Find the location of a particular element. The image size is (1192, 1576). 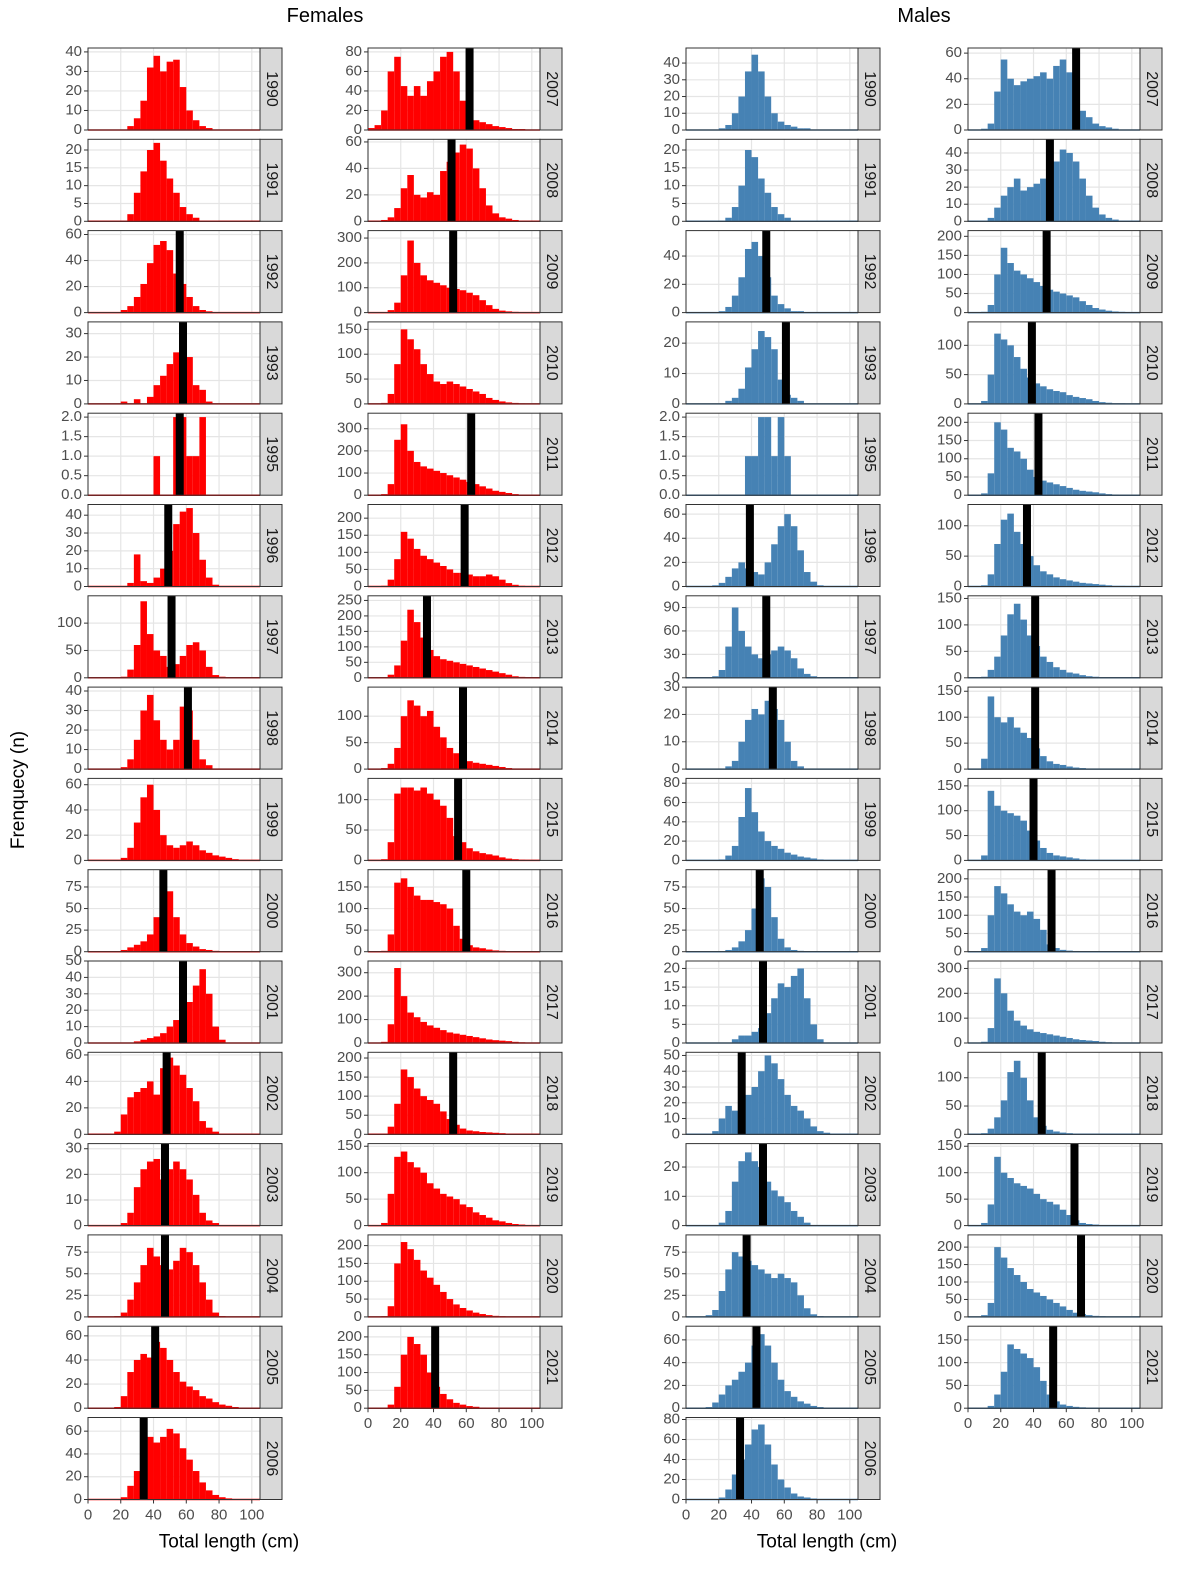

y-tick-label: 80 is located at coordinates (353, 51).